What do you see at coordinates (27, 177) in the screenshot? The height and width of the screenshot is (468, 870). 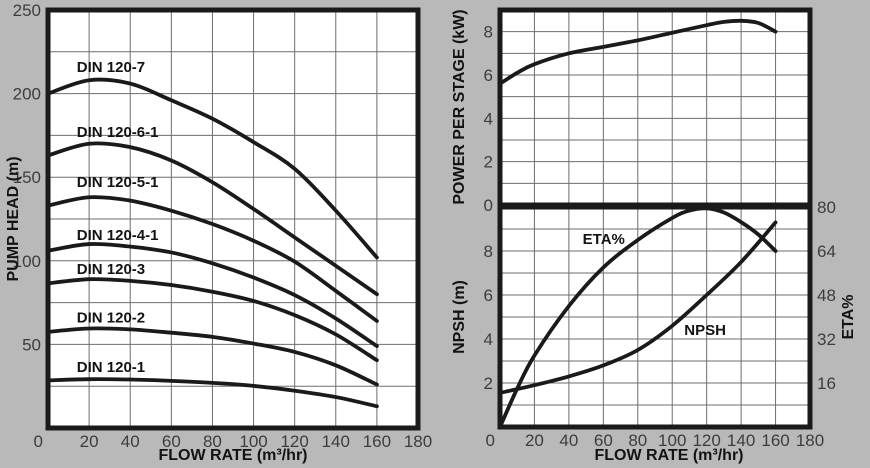 I see `y-tick-label: 150` at bounding box center [27, 177].